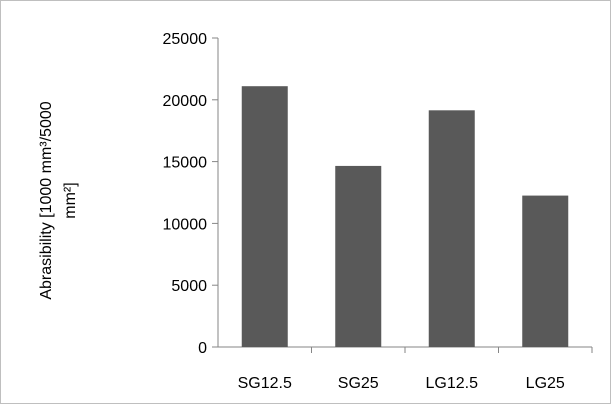  Describe the element at coordinates (202, 348) in the screenshot. I see `y-tick-label-0: 0` at that location.